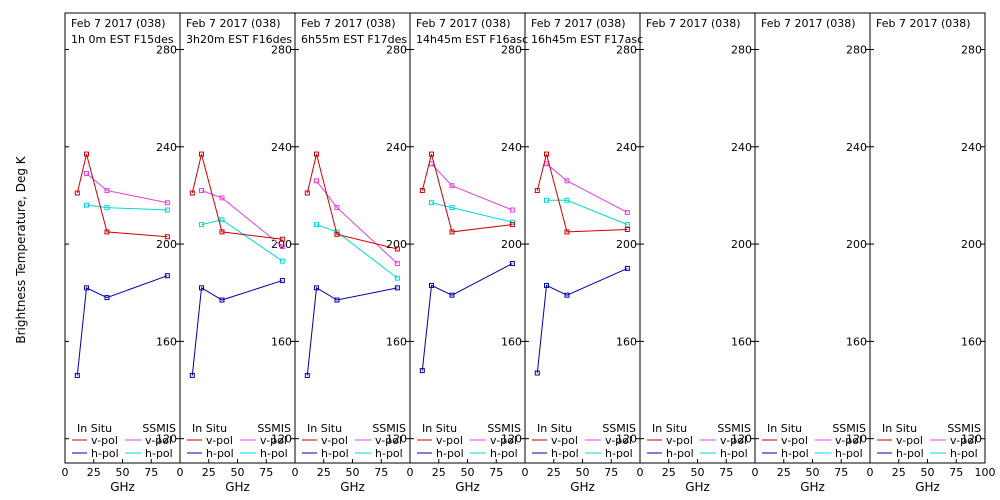 This screenshot has width=1000, height=500. Describe the element at coordinates (726, 472) in the screenshot. I see `x-tick-label: 75` at that location.